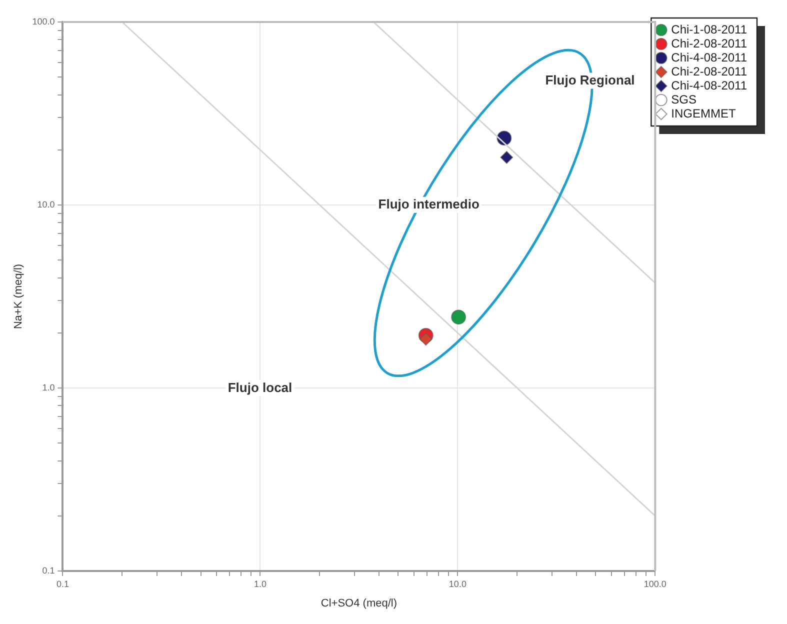 Image resolution: width=787 pixels, height=624 pixels. Describe the element at coordinates (704, 113) in the screenshot. I see `legend-label: INGEMMET` at that location.